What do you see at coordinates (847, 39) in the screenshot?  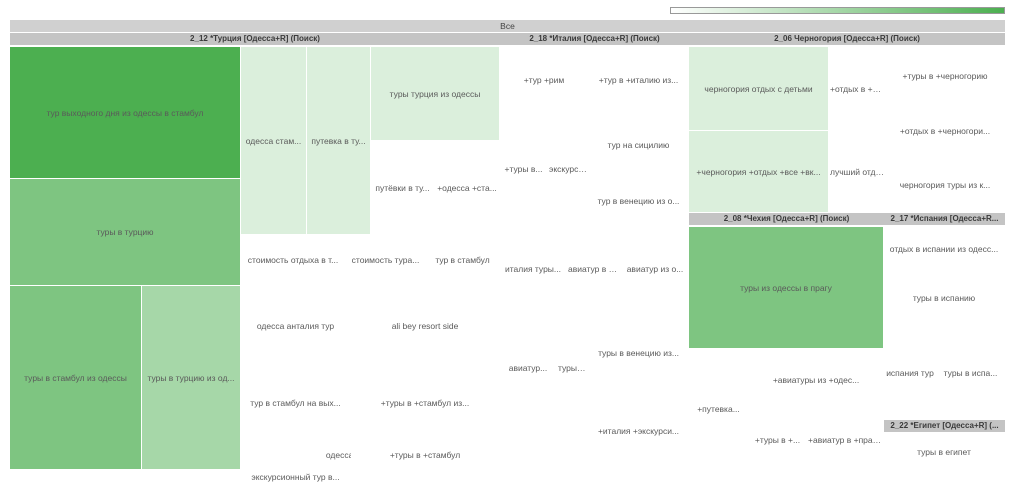 I see `treemap-group-header: 2_06 Черногория [Одесса+R] (Поиск)` at bounding box center [847, 39].